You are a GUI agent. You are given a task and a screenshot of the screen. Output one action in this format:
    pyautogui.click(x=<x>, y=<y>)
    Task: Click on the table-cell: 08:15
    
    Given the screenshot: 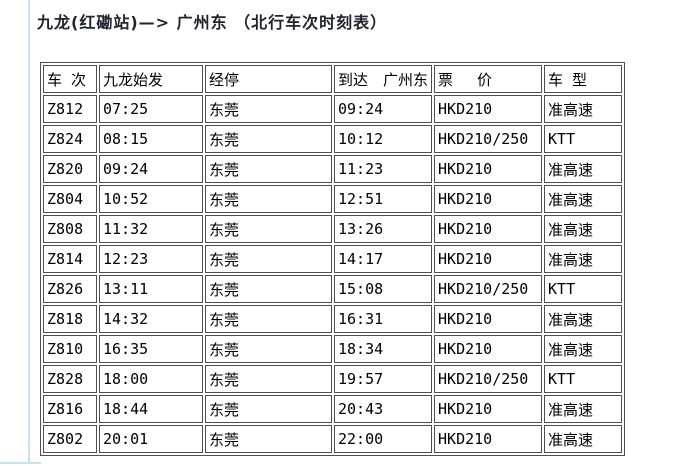 What is the action you would take?
    pyautogui.click(x=151, y=139)
    